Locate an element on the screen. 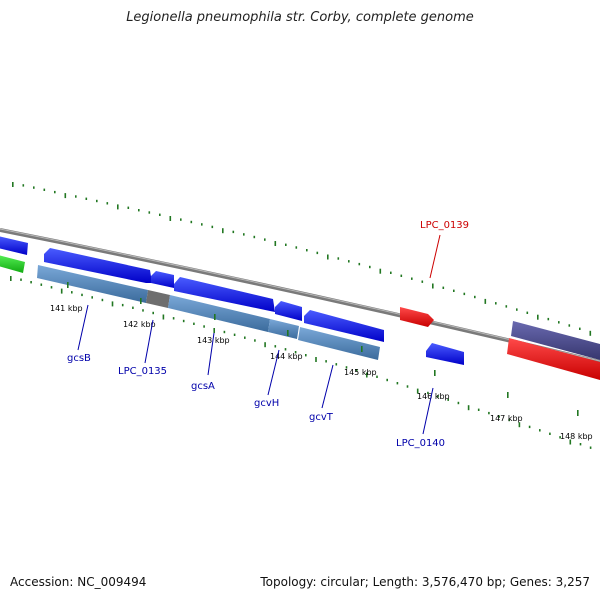 This screenshot has height=600, width=600. scale-label: 144 kbp is located at coordinates (286, 356).